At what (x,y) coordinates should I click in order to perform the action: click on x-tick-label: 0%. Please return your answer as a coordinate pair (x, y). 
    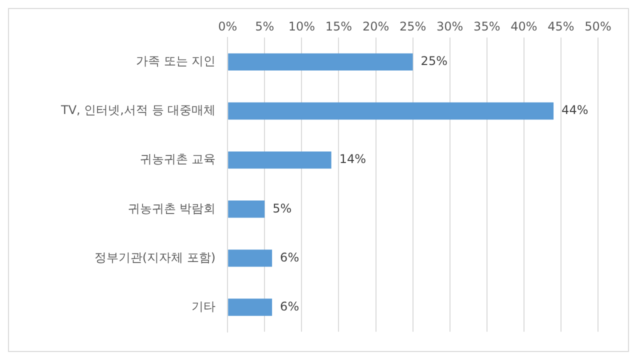
    Looking at the image, I should click on (228, 26).